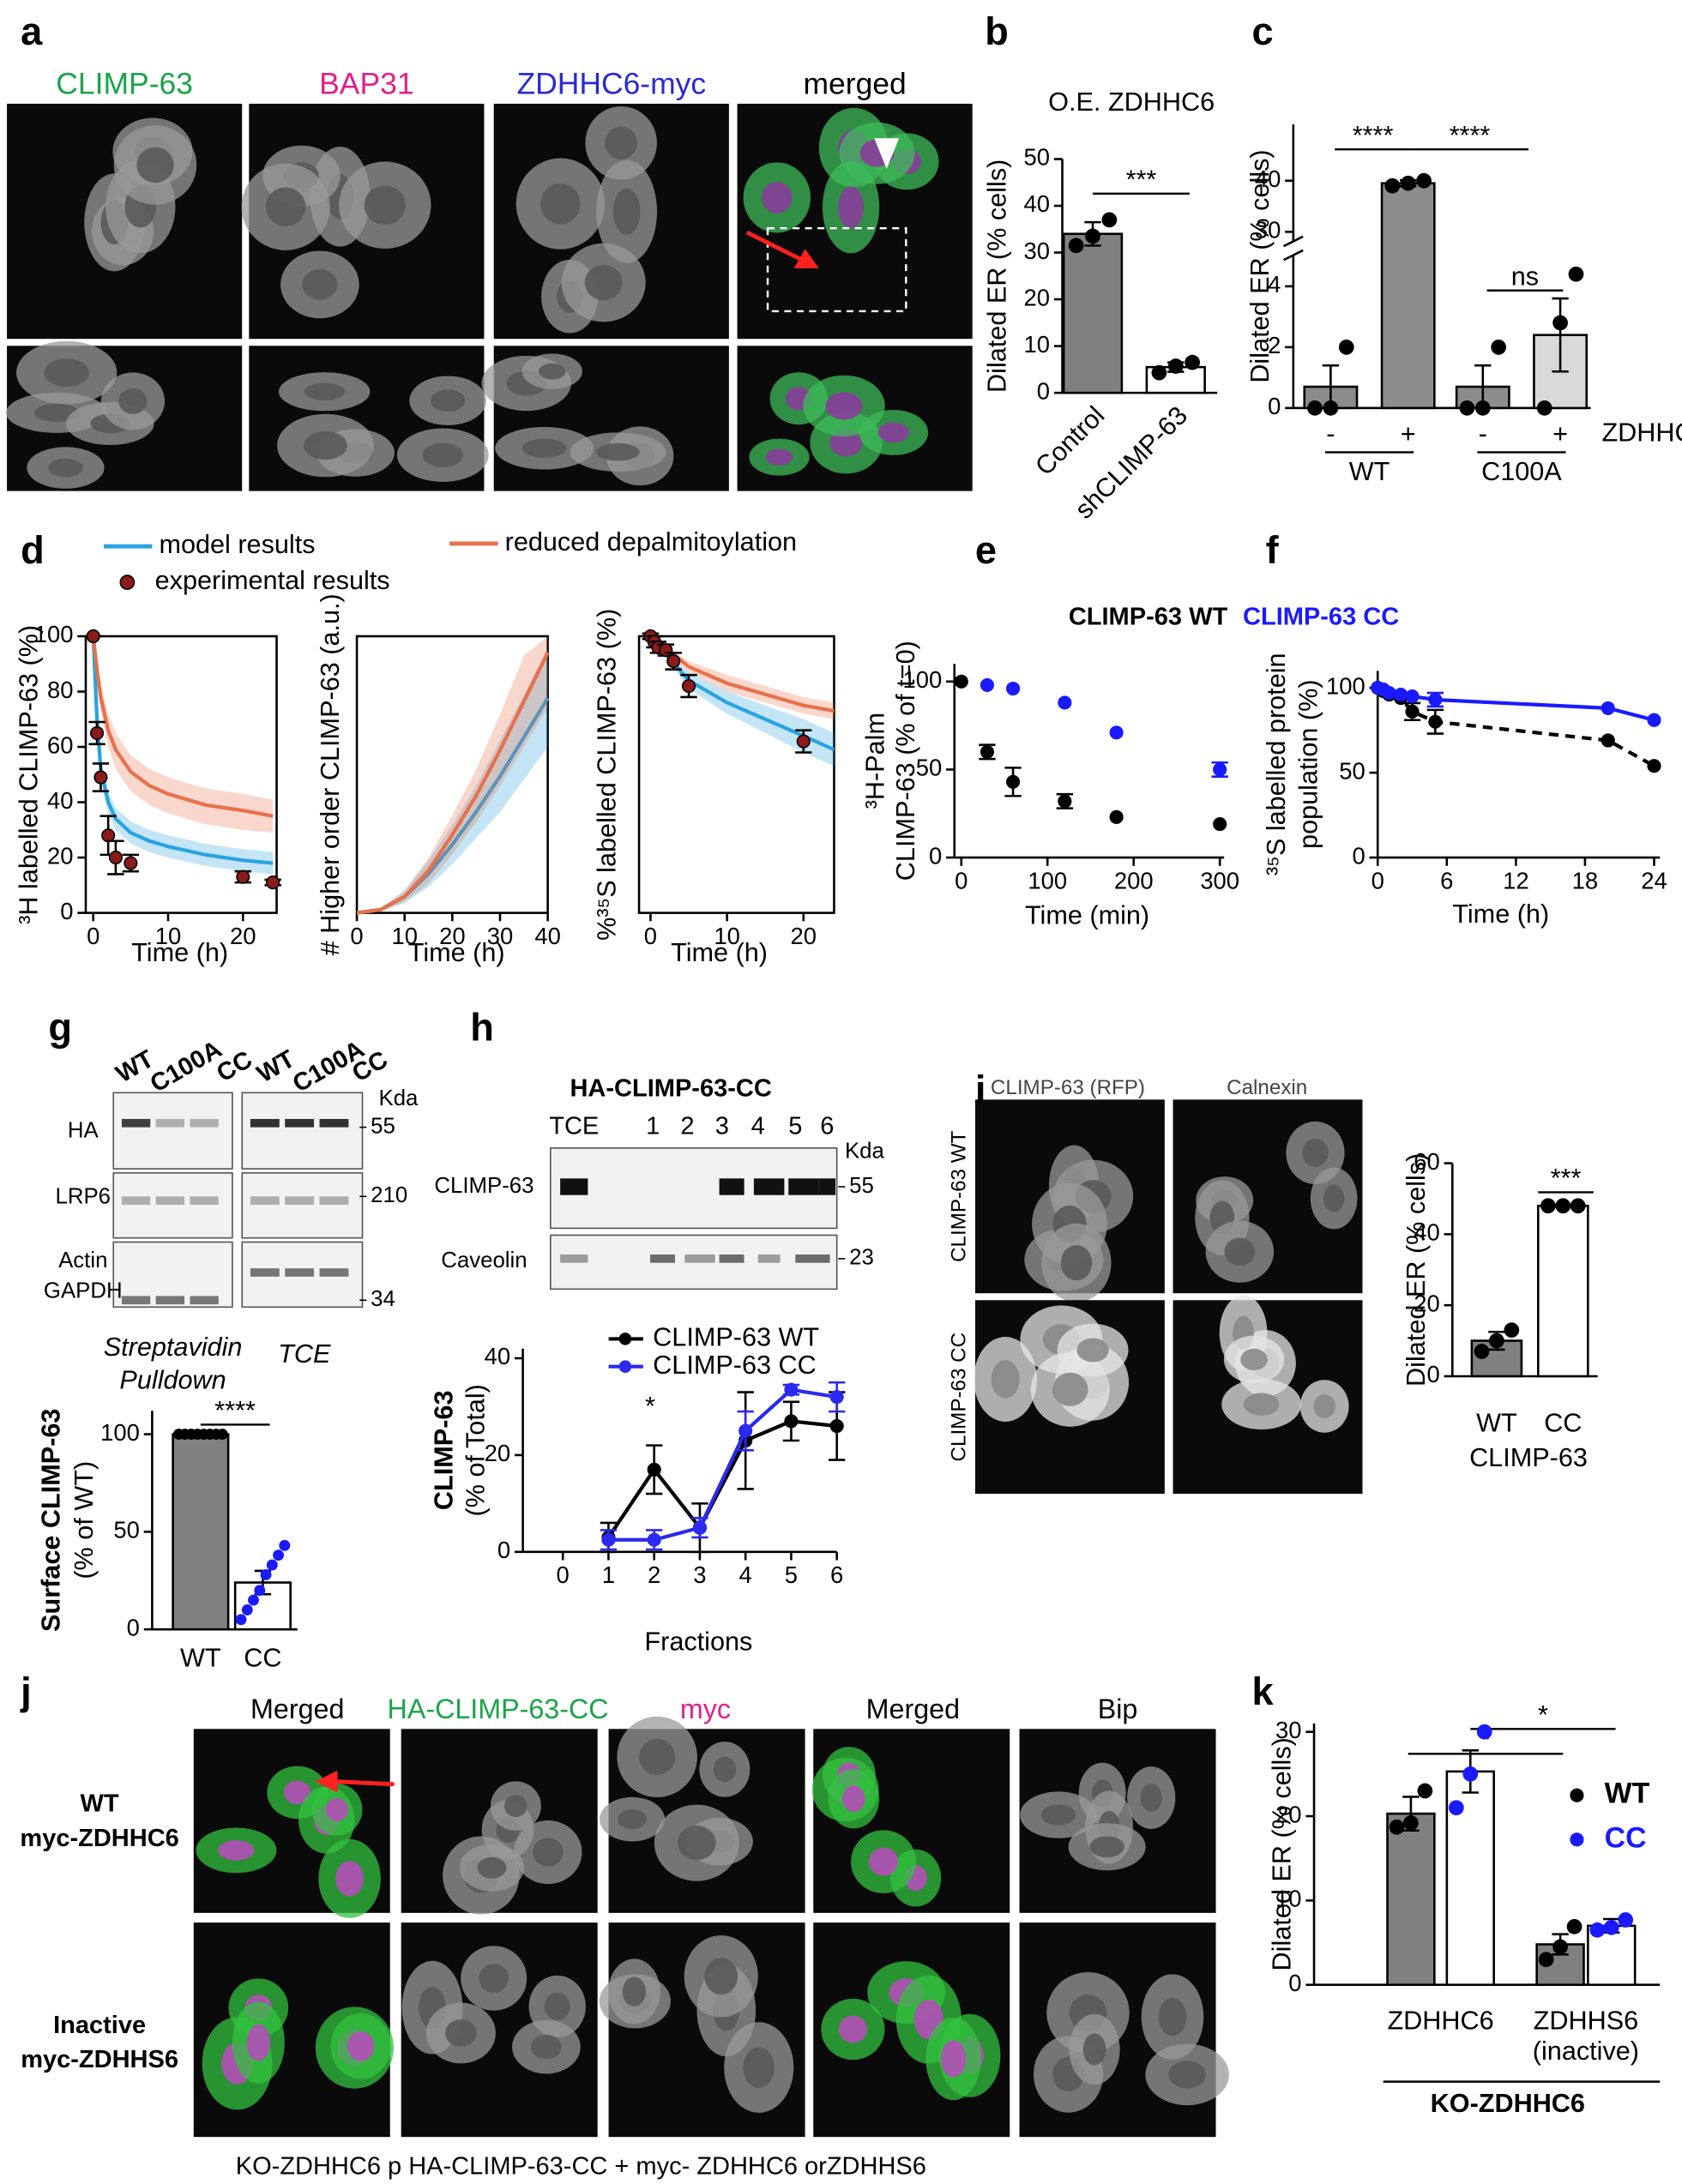 This screenshot has width=1682, height=2184. Describe the element at coordinates (1273, 550) in the screenshot. I see `panel-letter: f` at that location.